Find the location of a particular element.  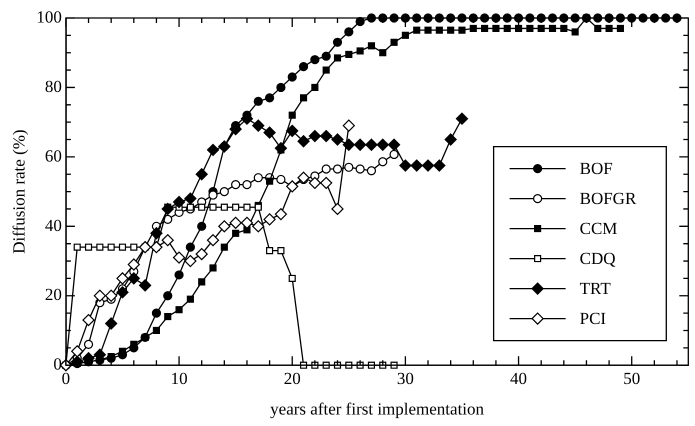

x-axis-title: years after first implementation is located at coordinates (377, 408).